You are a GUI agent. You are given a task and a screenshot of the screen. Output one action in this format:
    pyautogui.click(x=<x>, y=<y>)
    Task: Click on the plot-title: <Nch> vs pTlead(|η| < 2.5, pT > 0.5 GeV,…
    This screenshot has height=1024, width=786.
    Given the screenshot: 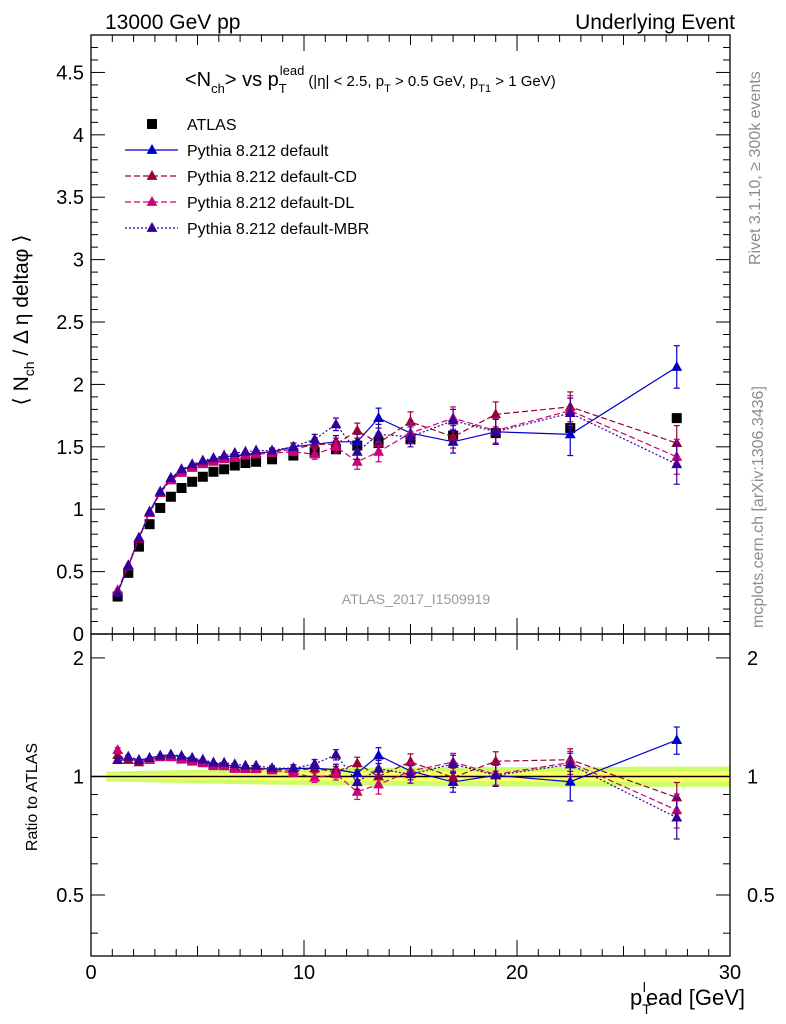 What is the action you would take?
    pyautogui.click(x=370, y=79)
    